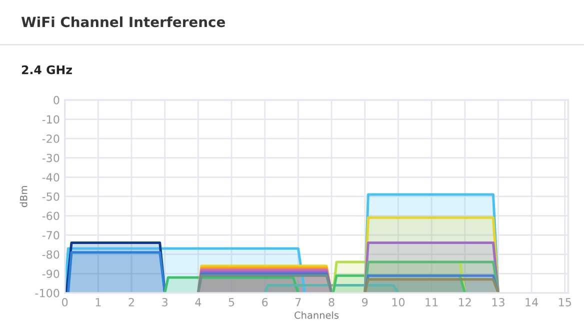  I want to click on chart-title: WiFi Channel Interference, so click(123, 22).